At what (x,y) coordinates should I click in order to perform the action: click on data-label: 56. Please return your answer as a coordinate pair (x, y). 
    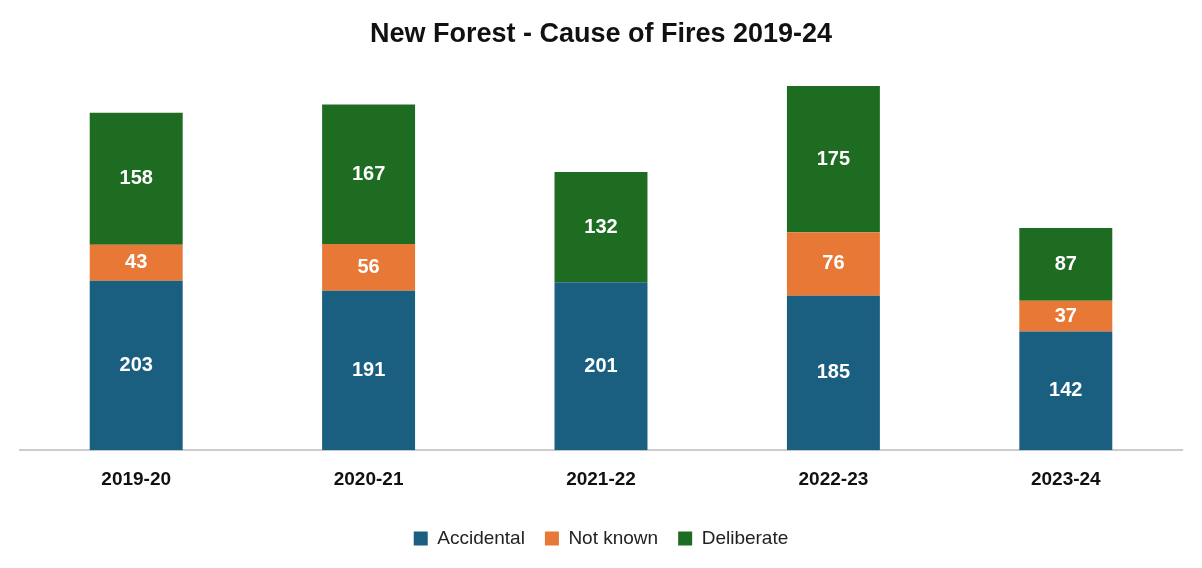
    Looking at the image, I should click on (368, 265).